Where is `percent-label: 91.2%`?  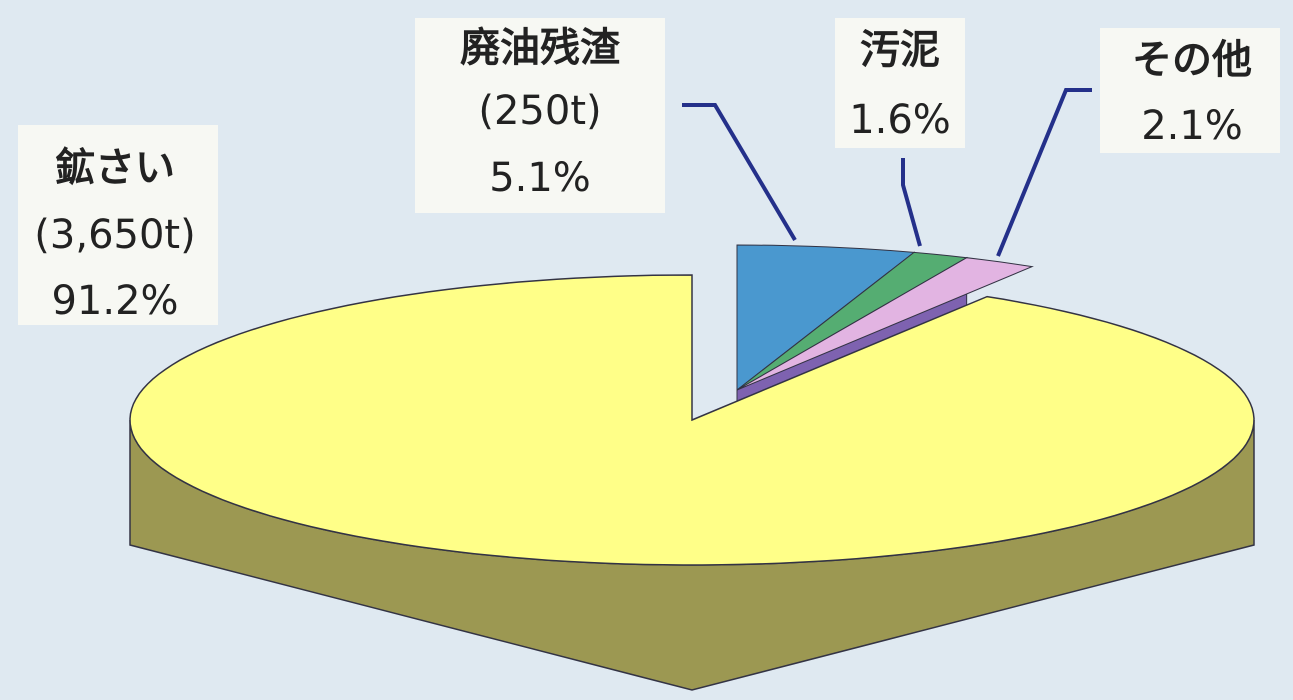
percent-label: 91.2% is located at coordinates (114, 301).